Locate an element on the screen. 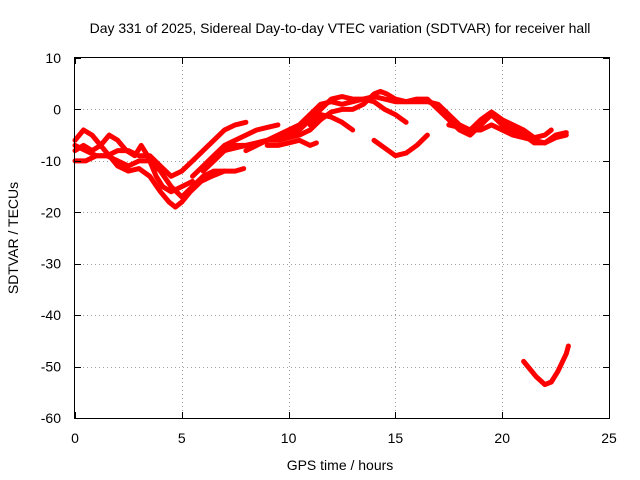  x-tick-label: 10 is located at coordinates (289, 438).